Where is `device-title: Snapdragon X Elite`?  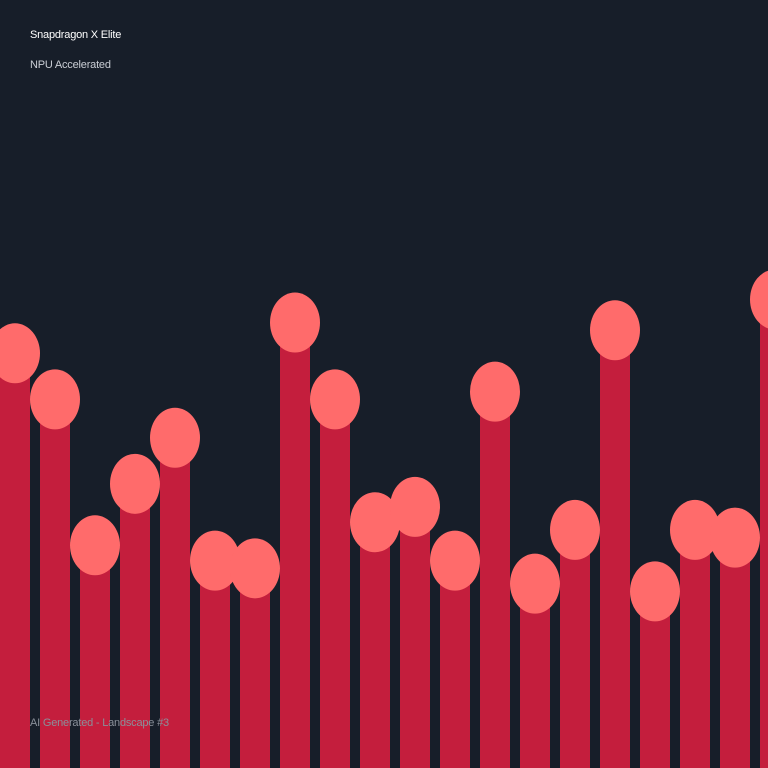
device-title: Snapdragon X Elite is located at coordinates (76, 35).